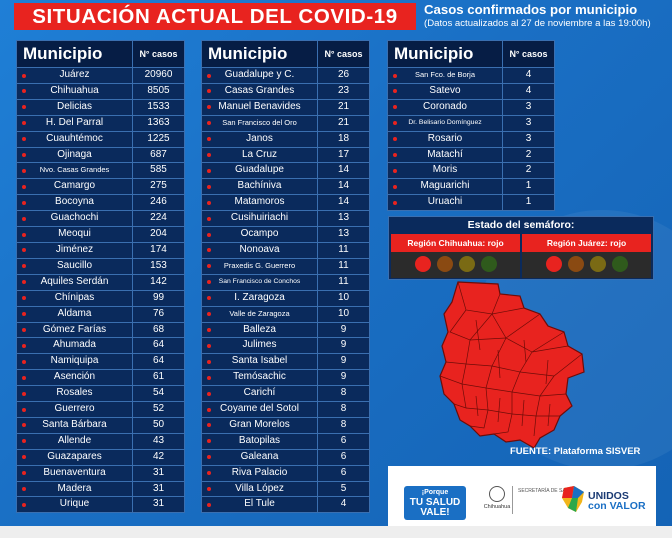 This screenshot has height=538, width=672. I want to click on municipality-name: Galeana, so click(259, 456).